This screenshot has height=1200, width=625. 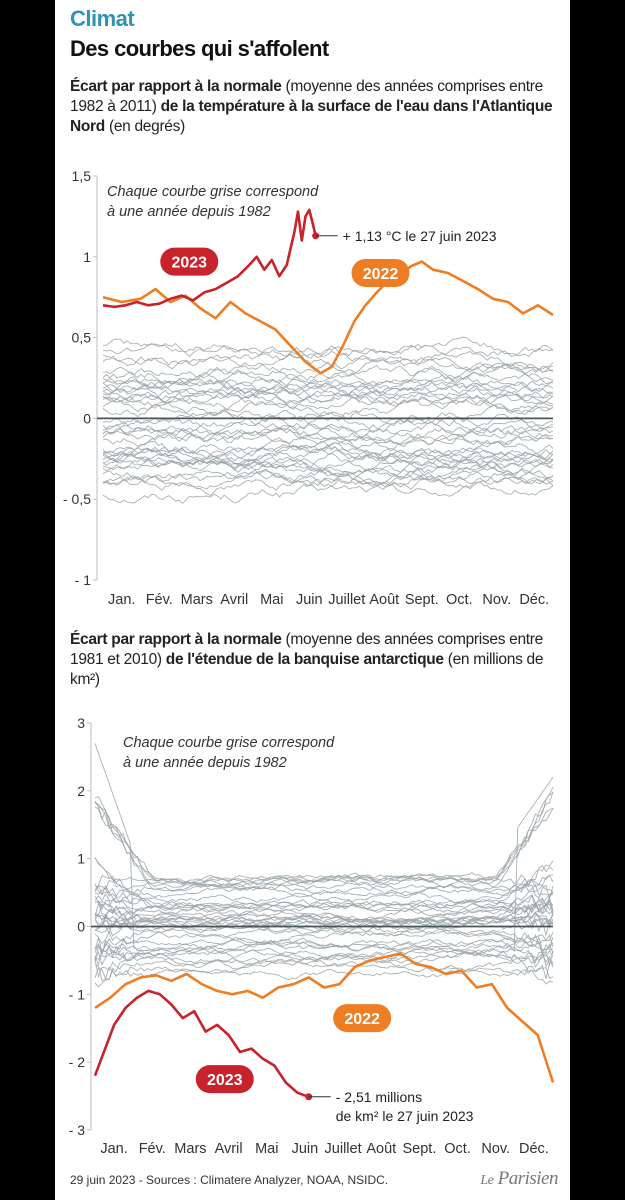 What do you see at coordinates (266, 1149) in the screenshot?
I see `x-tick-label: Mai` at bounding box center [266, 1149].